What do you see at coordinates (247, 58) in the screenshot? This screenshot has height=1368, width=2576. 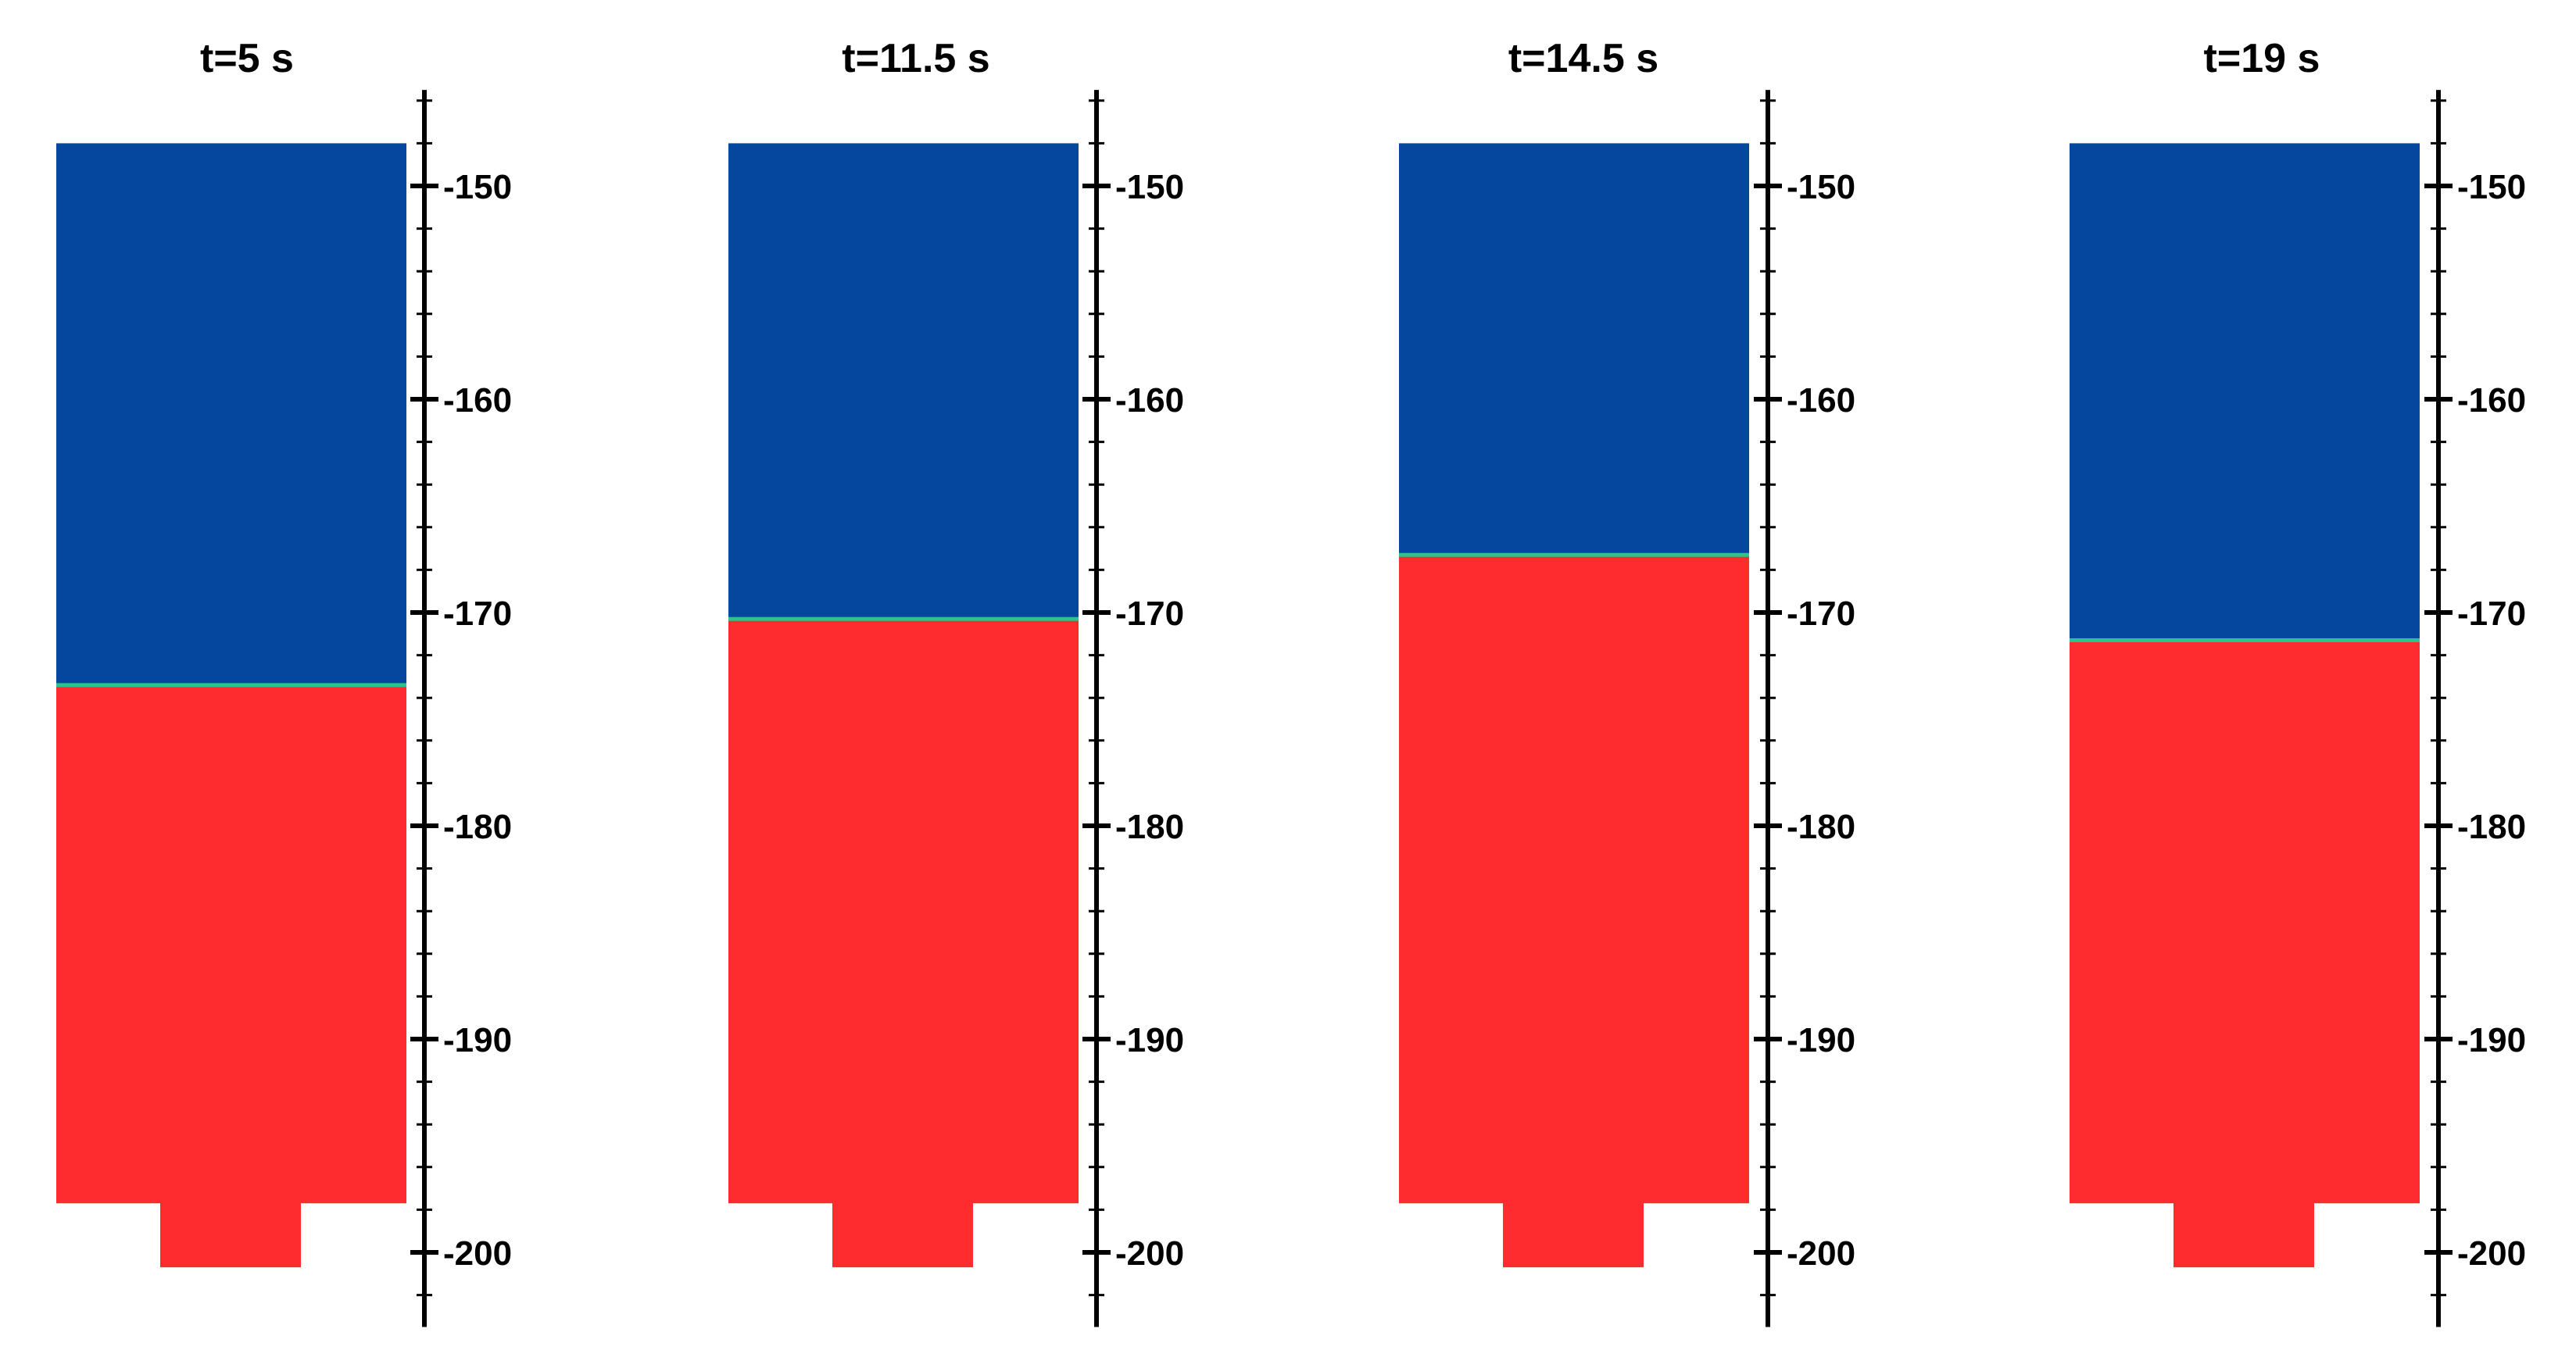 I see `panel-title: t=5 s` at bounding box center [247, 58].